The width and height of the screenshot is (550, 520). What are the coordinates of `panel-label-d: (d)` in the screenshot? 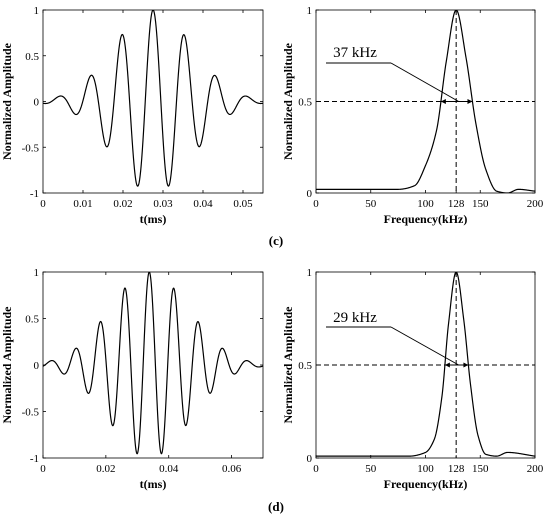 It's located at (276, 506).